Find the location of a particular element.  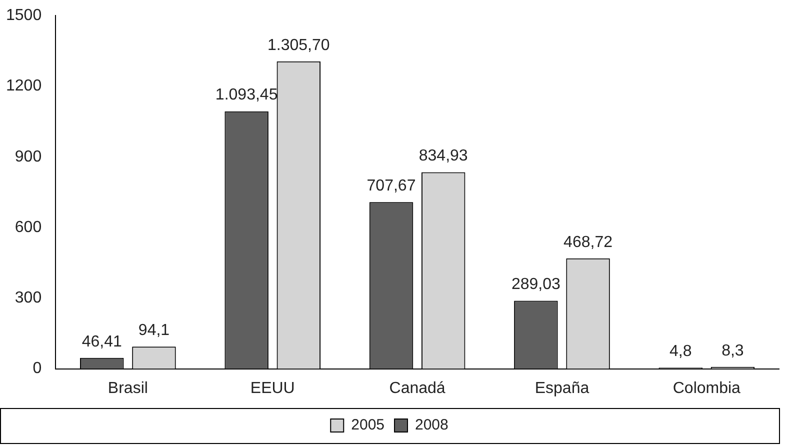

x-tick-label: Colombia is located at coordinates (706, 388).